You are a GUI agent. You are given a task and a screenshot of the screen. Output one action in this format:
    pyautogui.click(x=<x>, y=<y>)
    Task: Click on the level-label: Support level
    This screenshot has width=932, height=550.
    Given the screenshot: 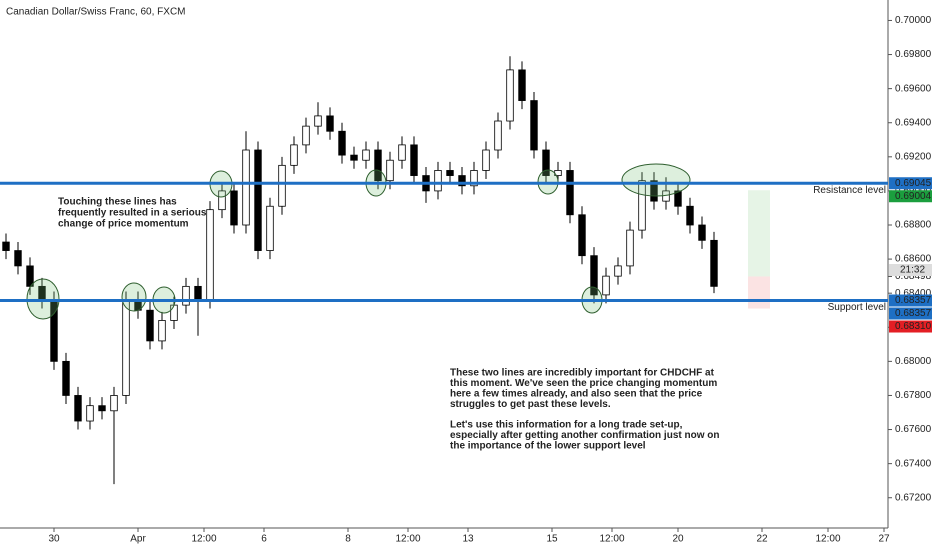 What is the action you would take?
    pyautogui.click(x=857, y=307)
    